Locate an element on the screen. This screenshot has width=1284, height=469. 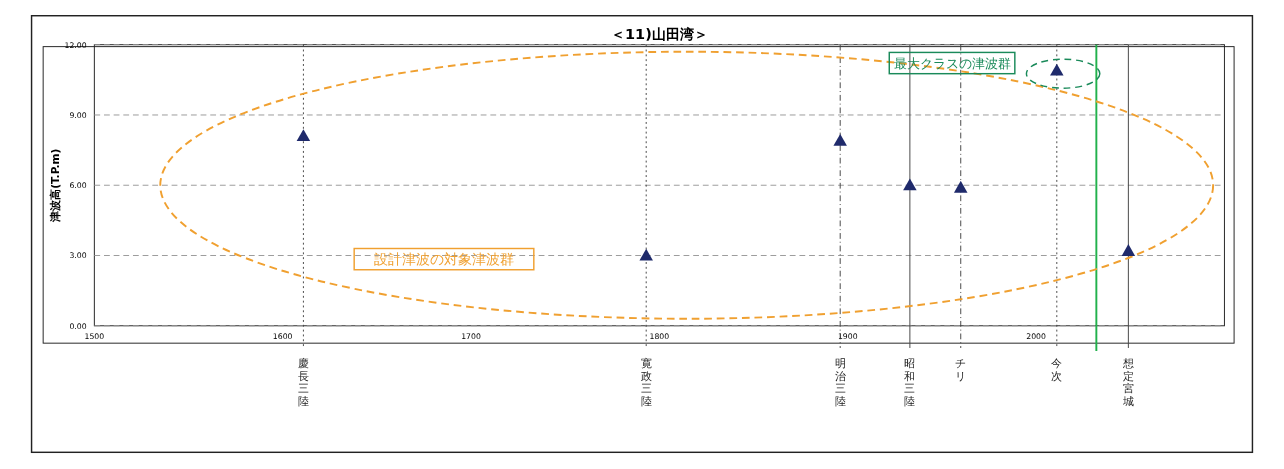
x-tick-label: 1900 is located at coordinates (847, 337).